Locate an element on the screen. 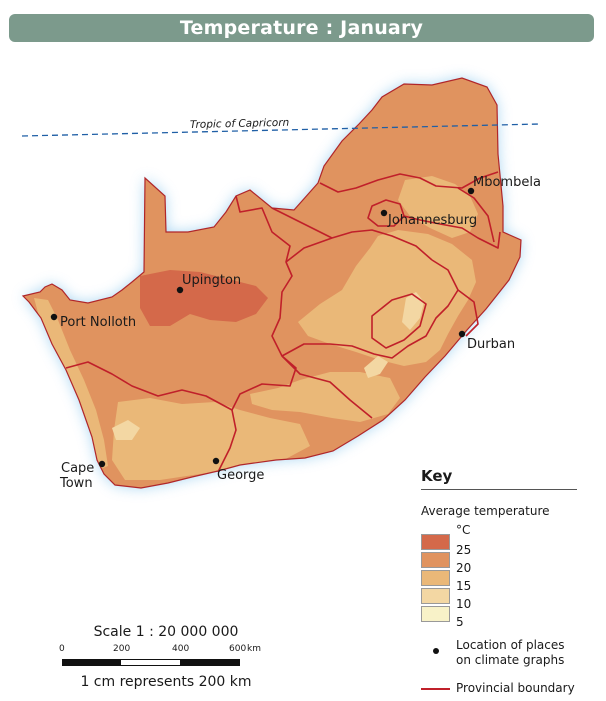 The image size is (606, 701). label-johannesburg: Johannesburg is located at coordinates (432, 220).